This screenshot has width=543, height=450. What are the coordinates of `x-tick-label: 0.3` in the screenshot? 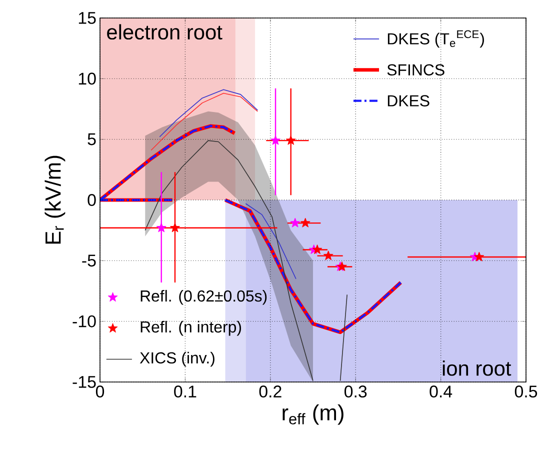 It's located at (355, 392).